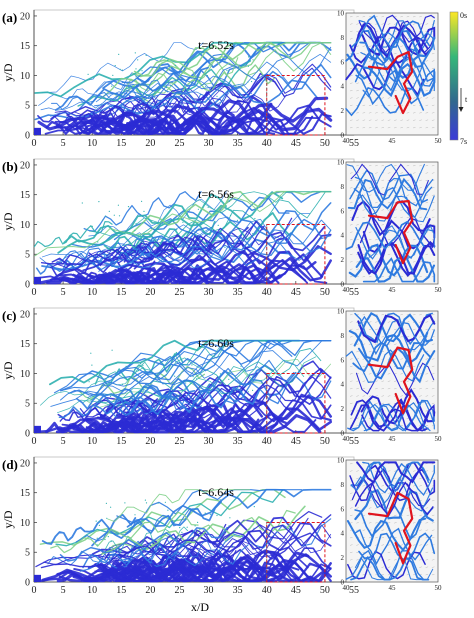 The width and height of the screenshot is (474, 618). I want to click on panel-letter: (a), so click(9, 17).